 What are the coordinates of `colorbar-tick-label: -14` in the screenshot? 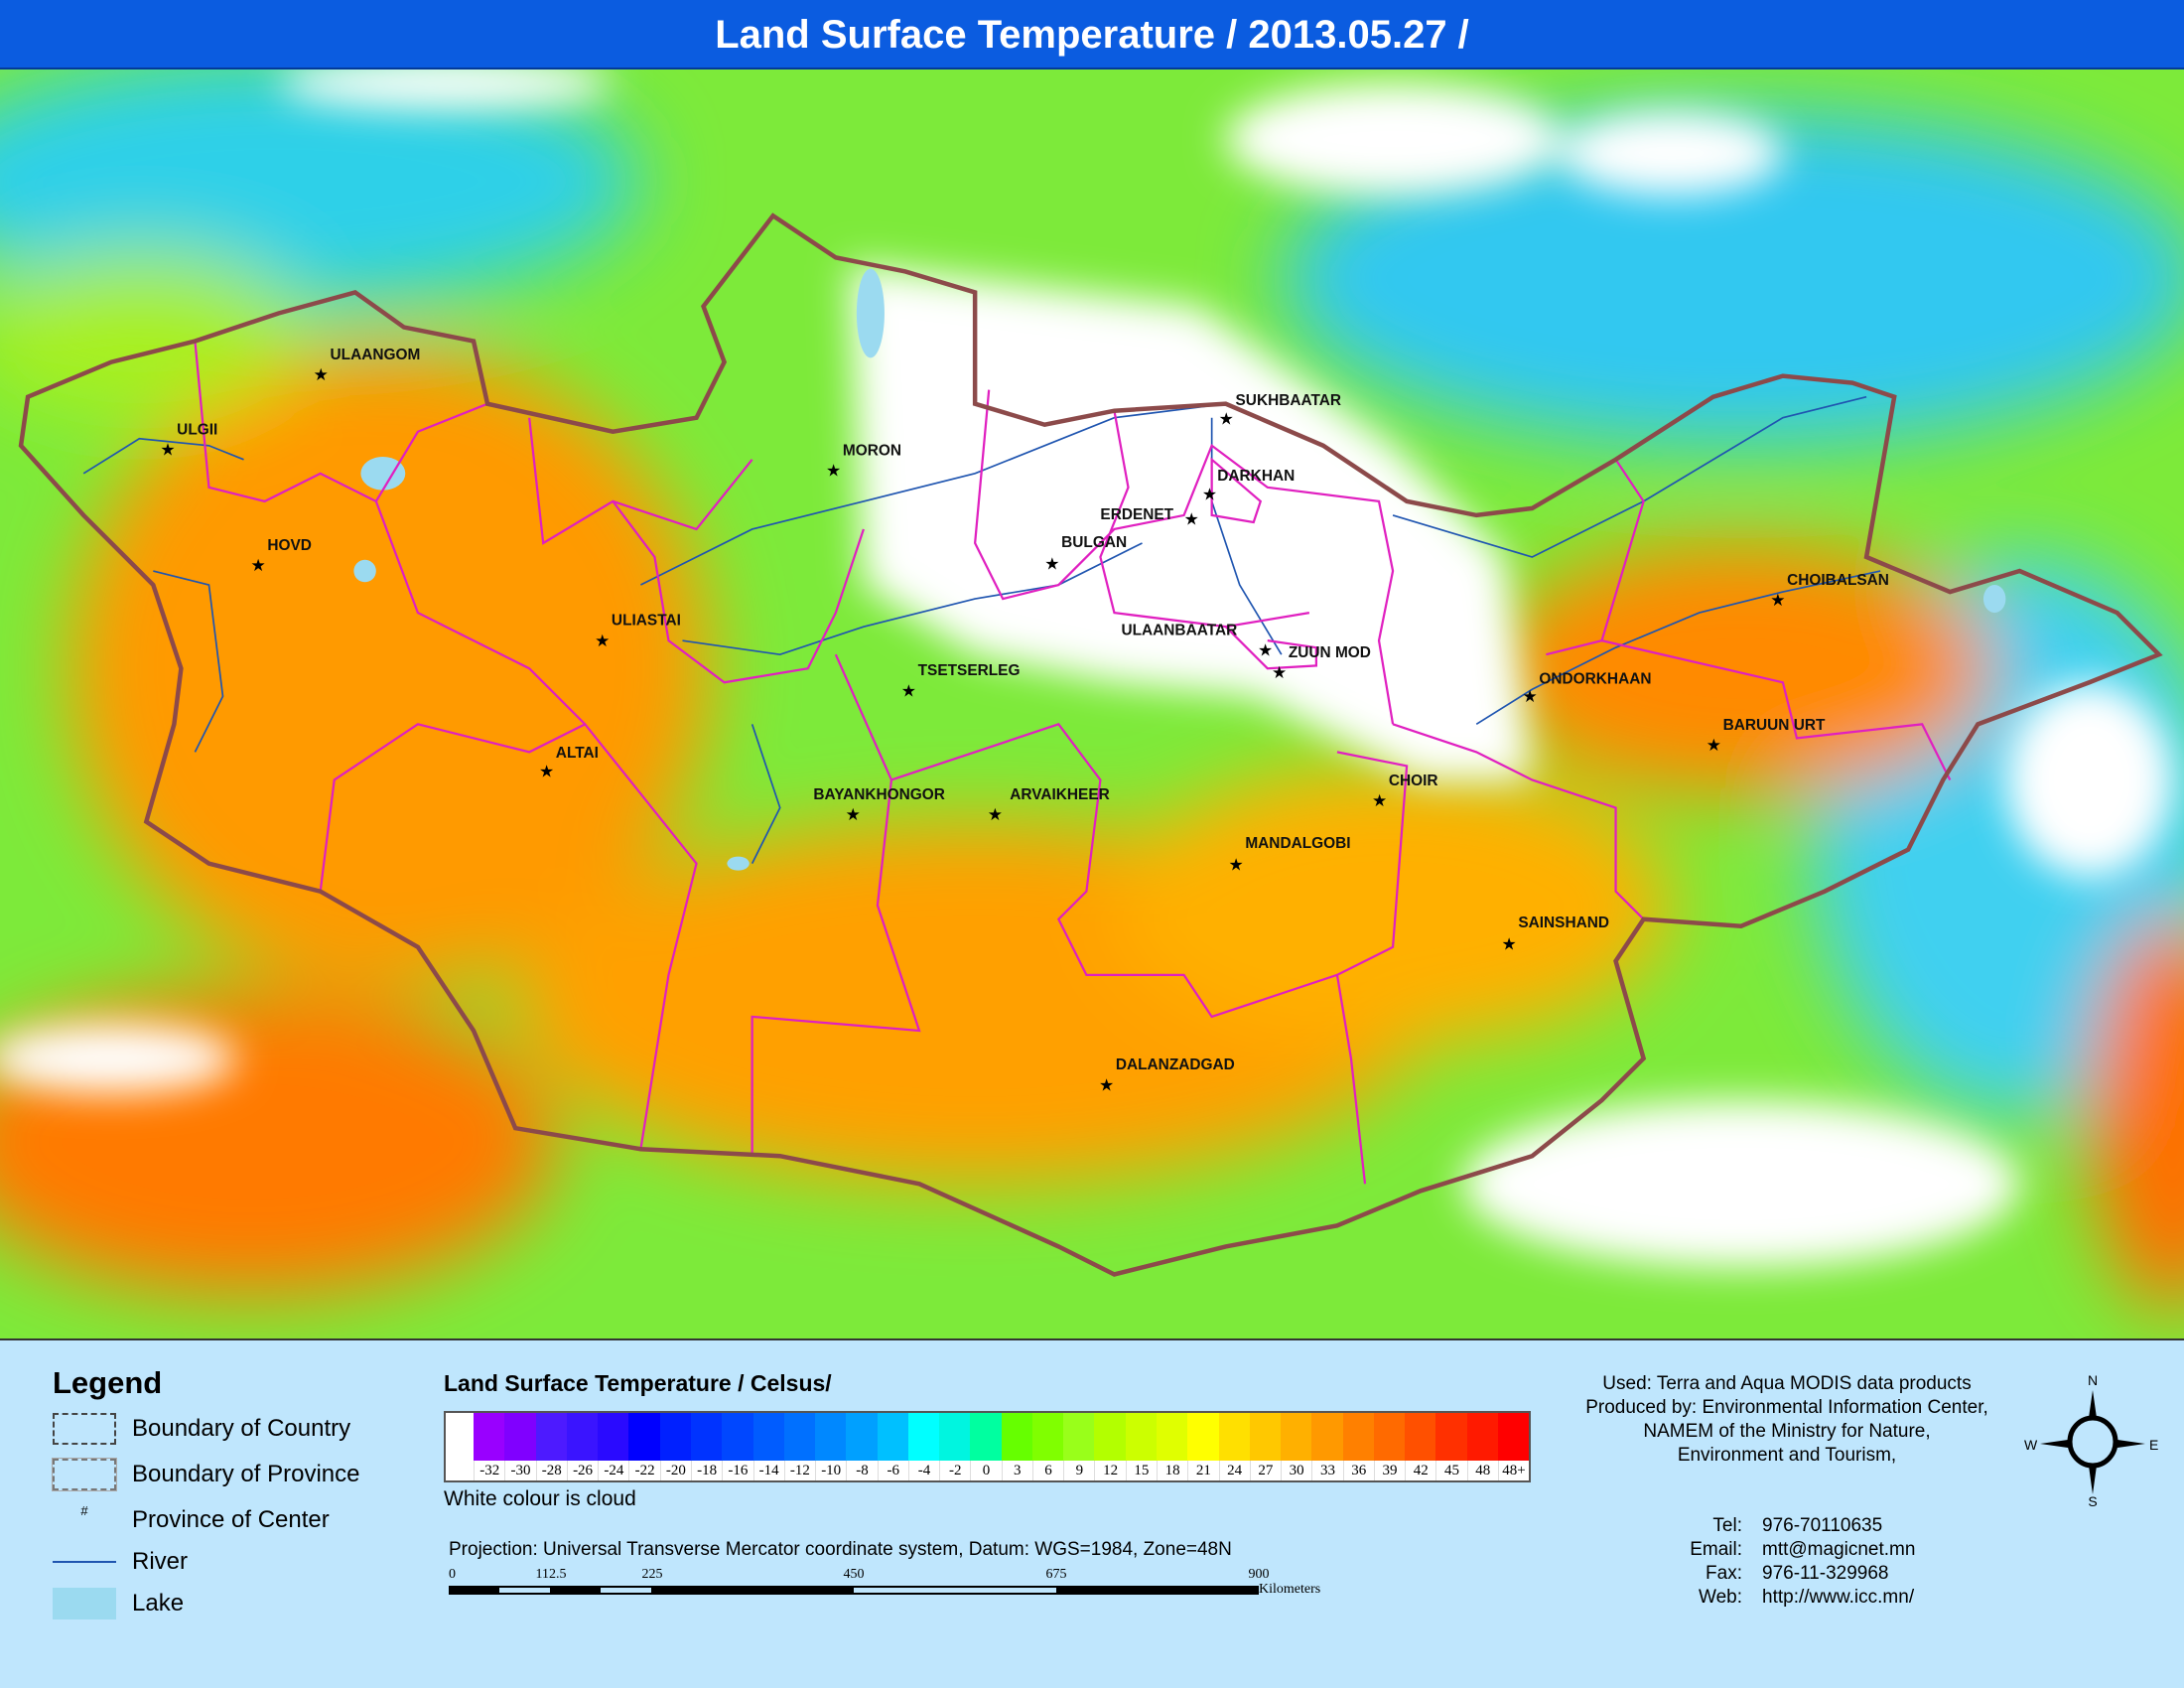 It's located at (768, 1470).